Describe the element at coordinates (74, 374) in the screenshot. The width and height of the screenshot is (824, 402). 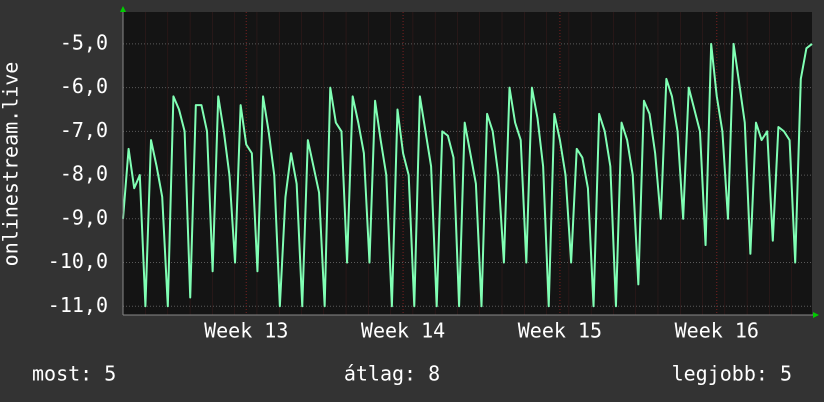
I see `footer-current: most: 5` at that location.